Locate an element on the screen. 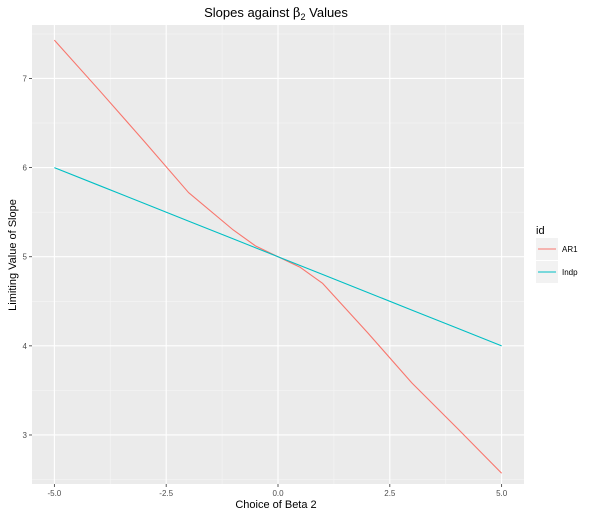 This screenshot has width=597, height=516. x-tick-label: 2.5 is located at coordinates (390, 493).